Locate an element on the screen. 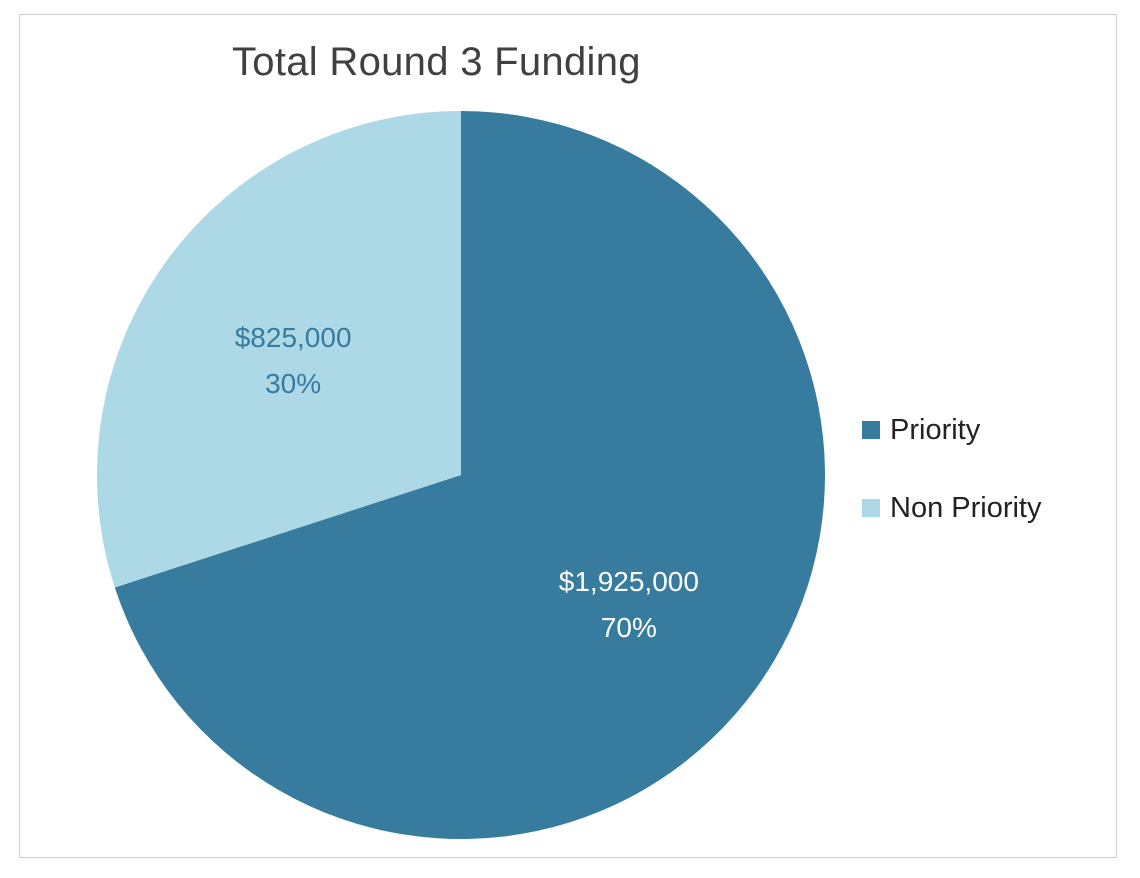 Image resolution: width=1140 pixels, height=878 pixels. data-label-percent-non-priority: 30% is located at coordinates (293, 383).